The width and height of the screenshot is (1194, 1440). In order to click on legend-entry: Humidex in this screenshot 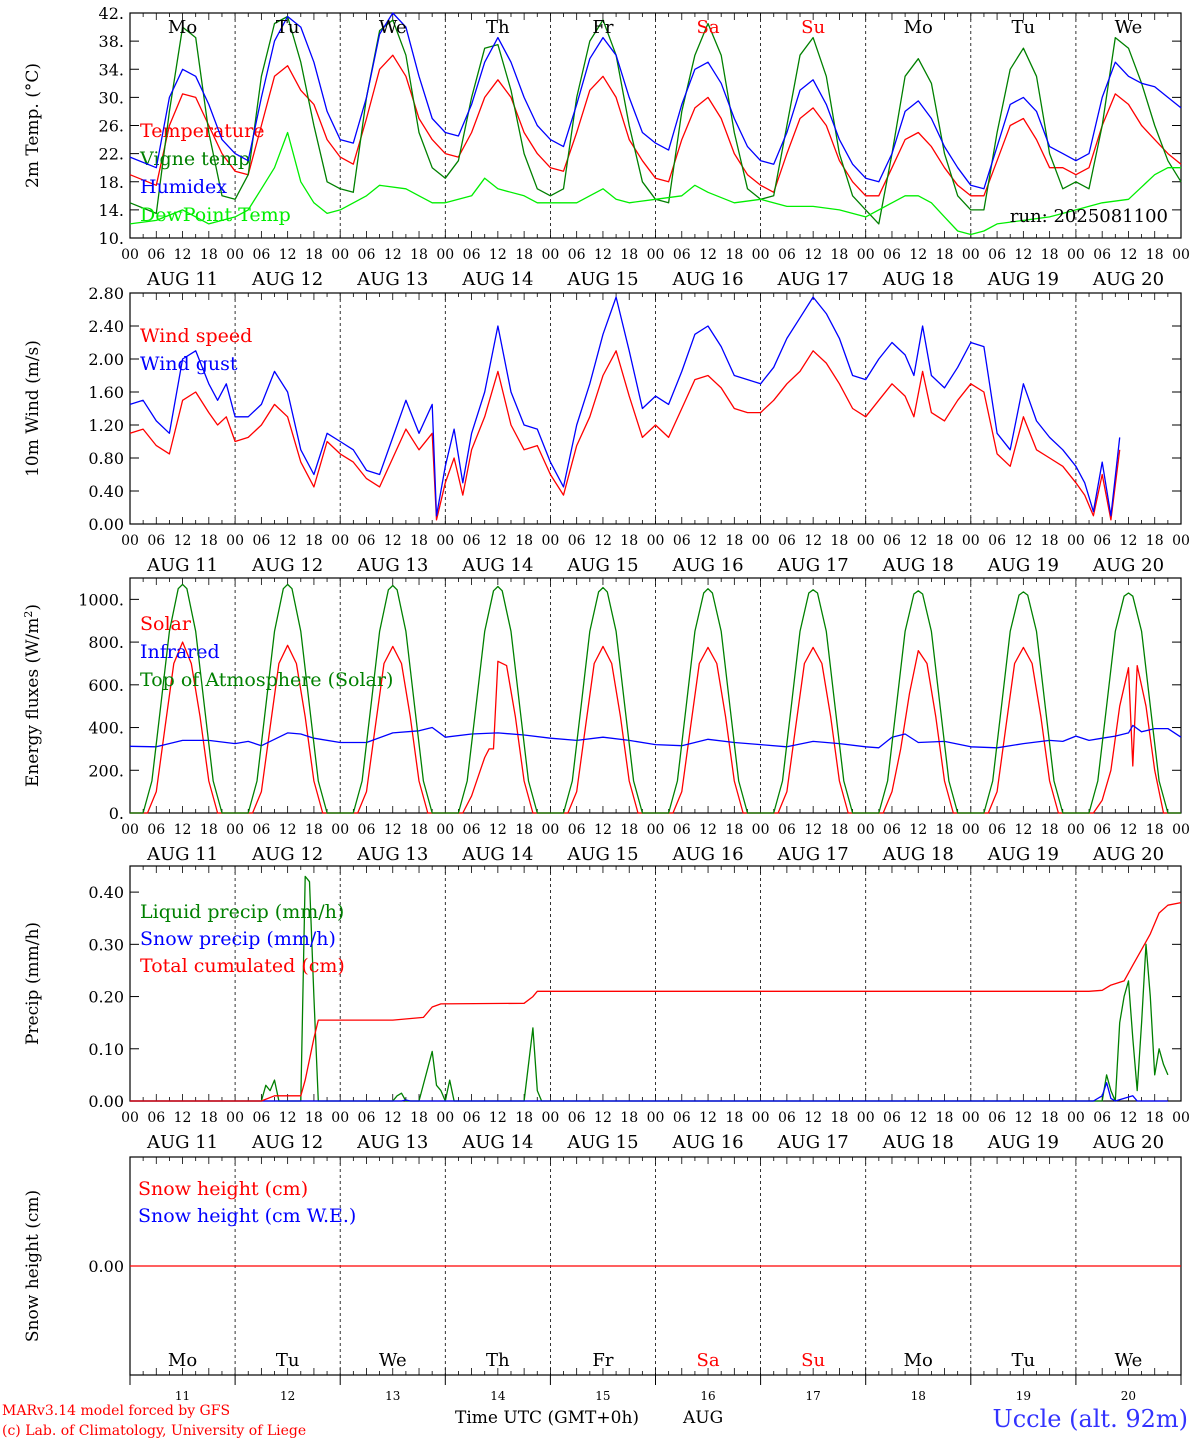, I will do `click(183, 187)`.